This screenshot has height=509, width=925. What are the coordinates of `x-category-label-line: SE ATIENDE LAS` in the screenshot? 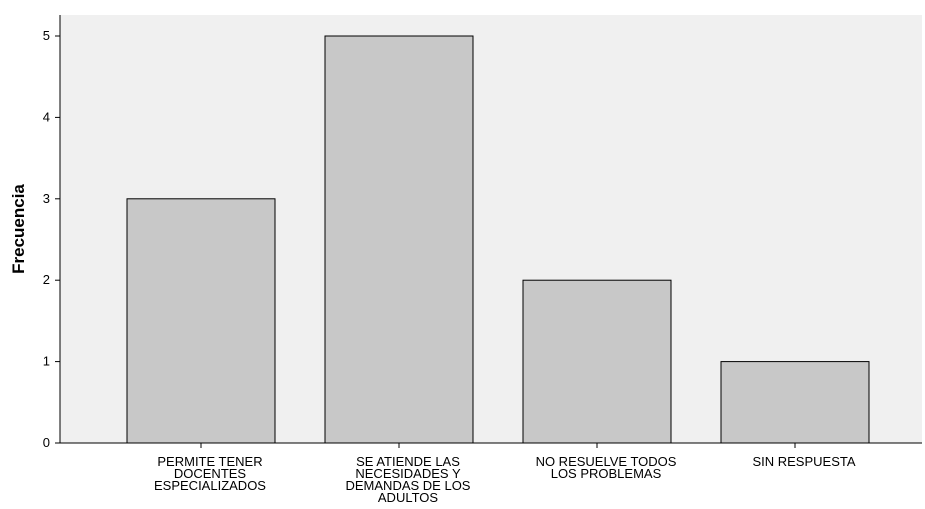 It's located at (408, 461).